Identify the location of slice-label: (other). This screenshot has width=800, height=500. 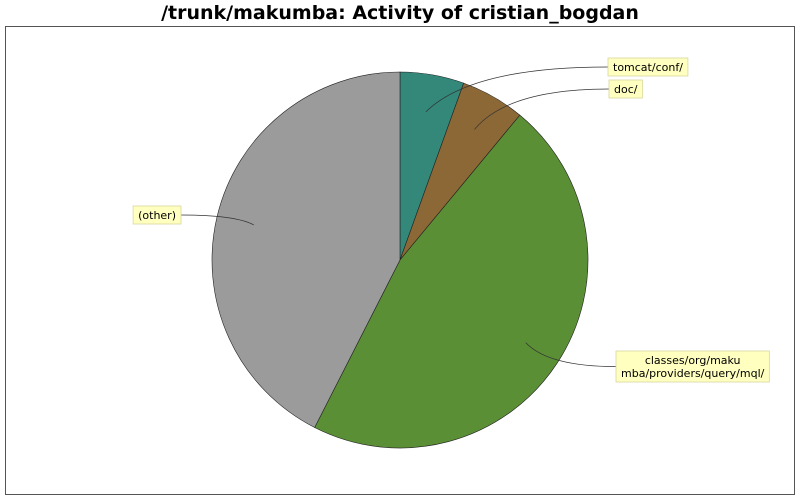
(157, 215).